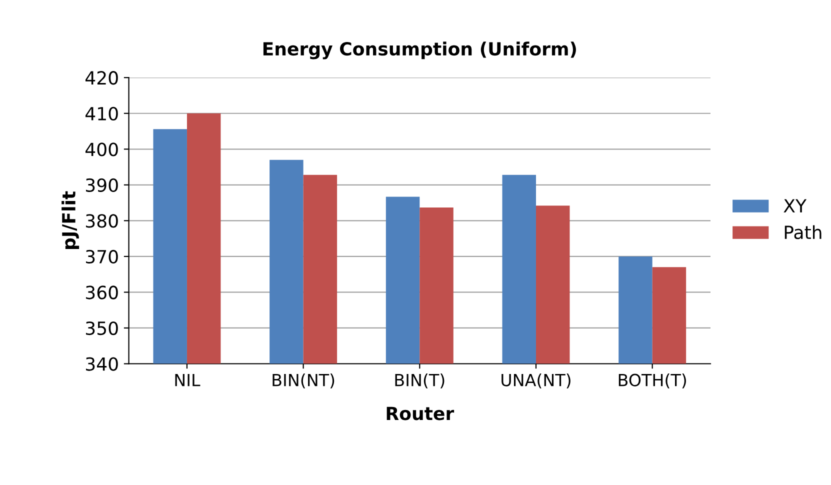 The image size is (831, 485). What do you see at coordinates (102, 293) in the screenshot?
I see `y-tick-label: 360` at bounding box center [102, 293].